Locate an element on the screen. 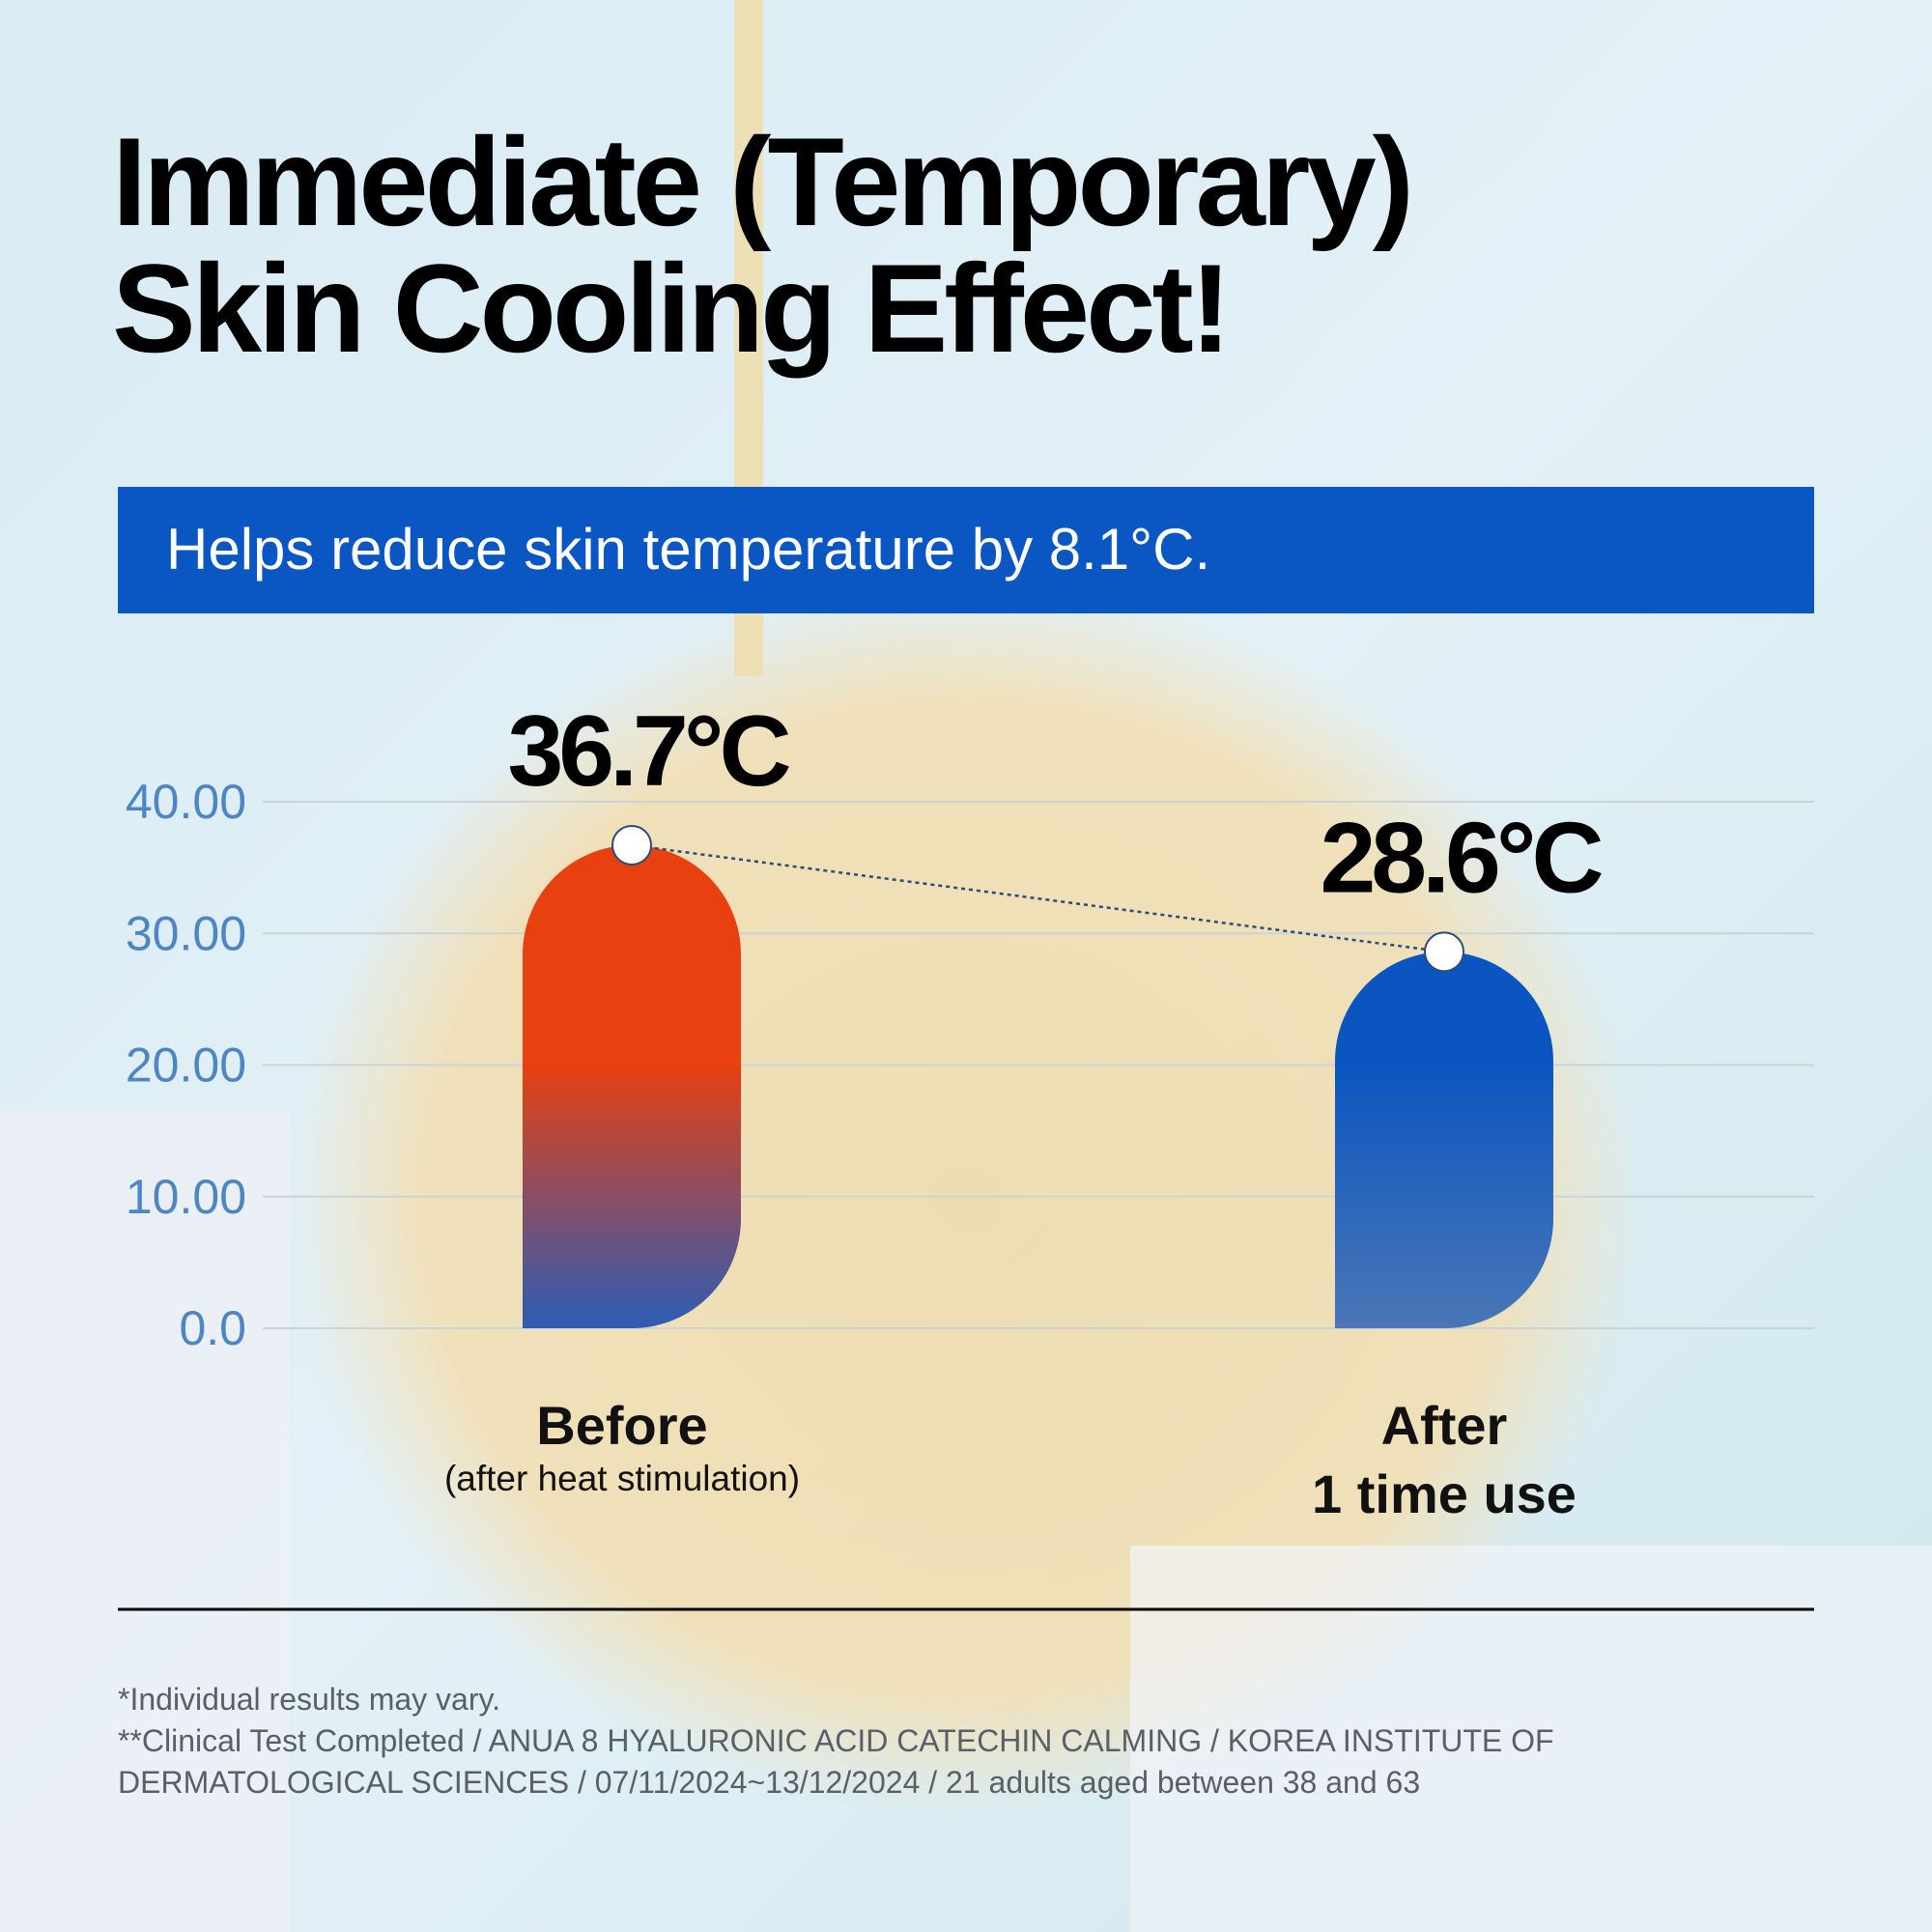 The width and height of the screenshot is (1932, 1932). value-label: 28.6°C is located at coordinates (1461, 858).